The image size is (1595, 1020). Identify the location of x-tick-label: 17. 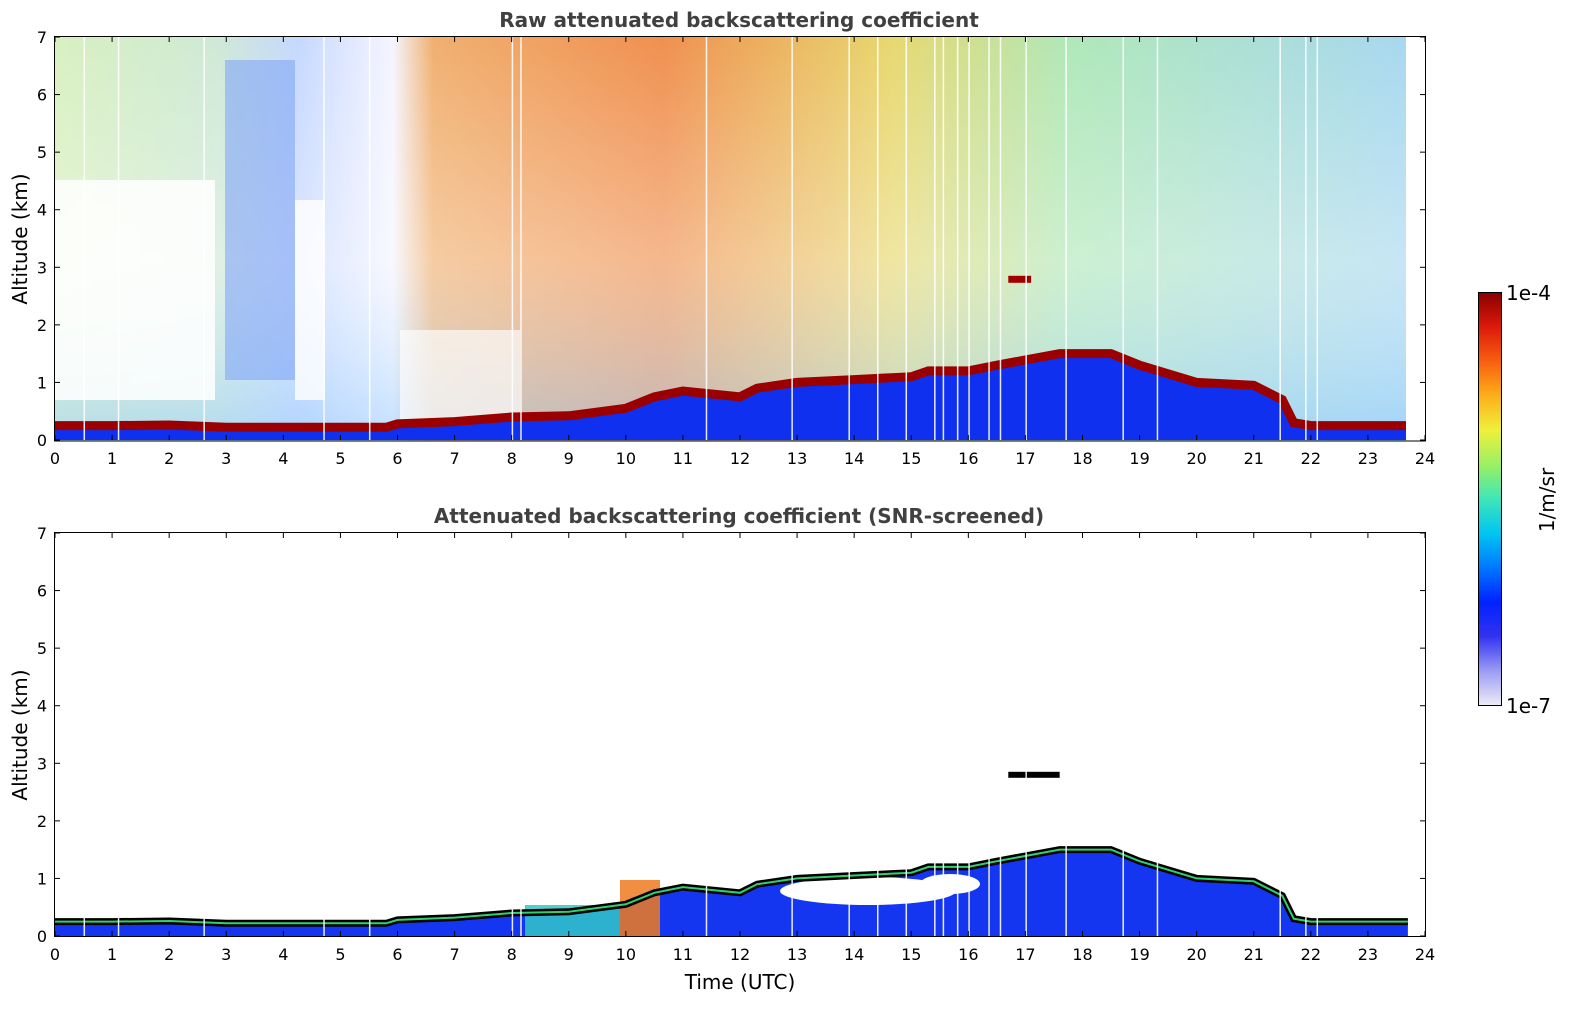
(1025, 458).